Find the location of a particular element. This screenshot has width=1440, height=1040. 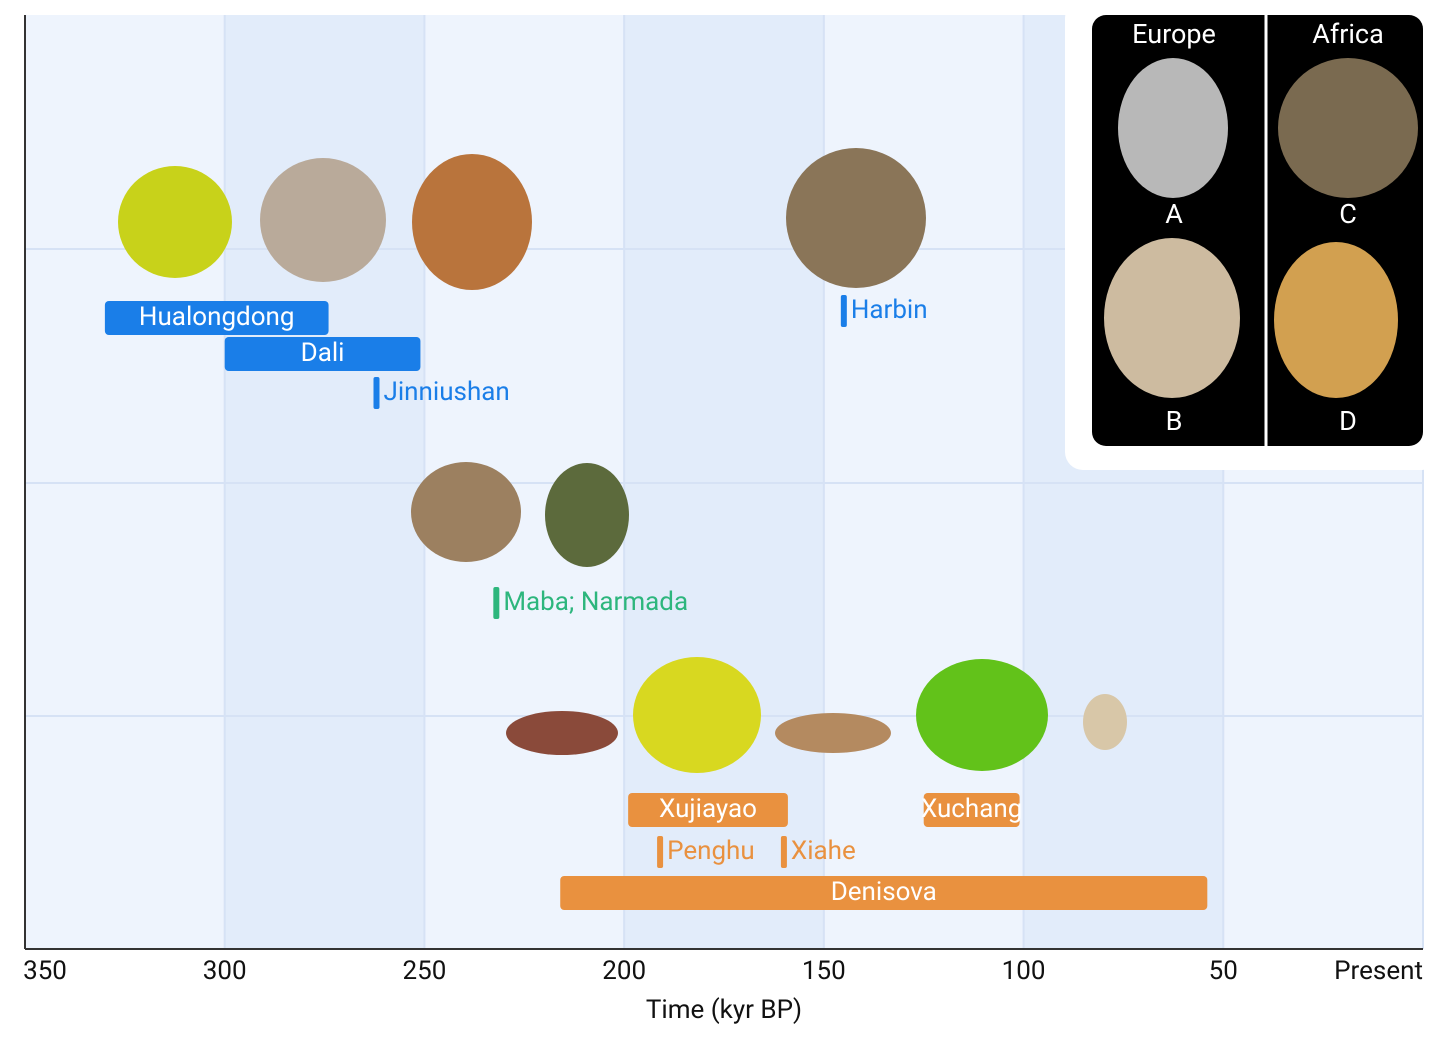

inset-column-label: Africa is located at coordinates (1348, 34).